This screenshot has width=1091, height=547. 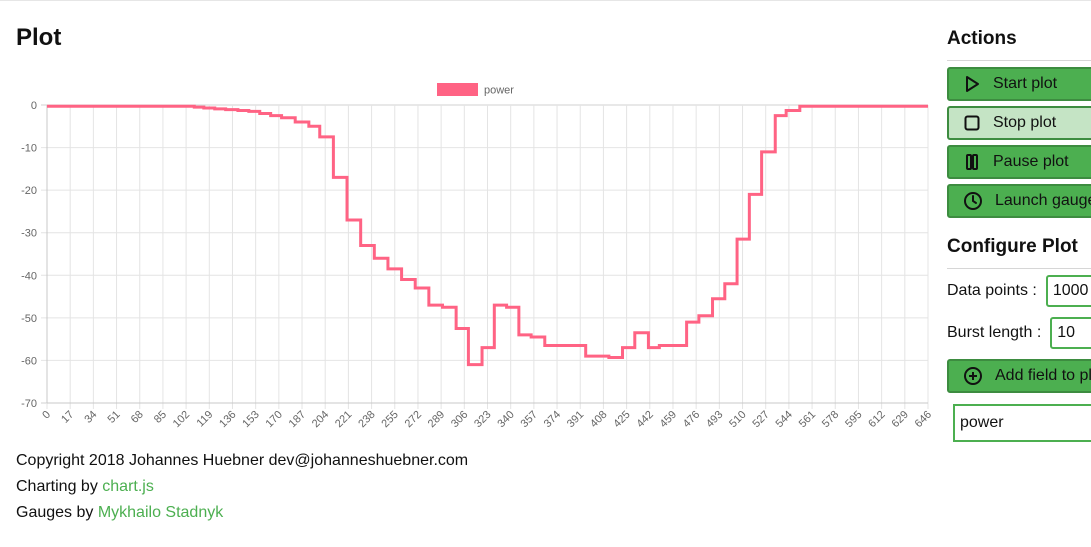 What do you see at coordinates (853, 419) in the screenshot?
I see `x-tick-label: 595` at bounding box center [853, 419].